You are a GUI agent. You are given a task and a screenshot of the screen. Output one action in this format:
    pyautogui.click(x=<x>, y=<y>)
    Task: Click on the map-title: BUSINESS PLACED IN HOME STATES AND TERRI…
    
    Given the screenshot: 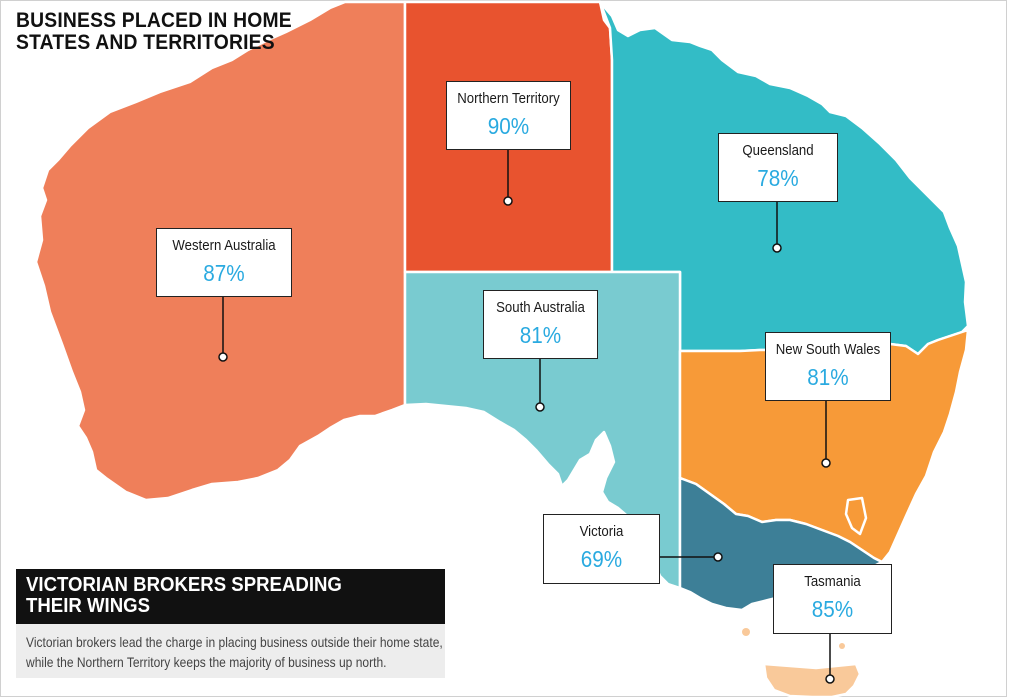 What is the action you would take?
    pyautogui.click(x=154, y=31)
    